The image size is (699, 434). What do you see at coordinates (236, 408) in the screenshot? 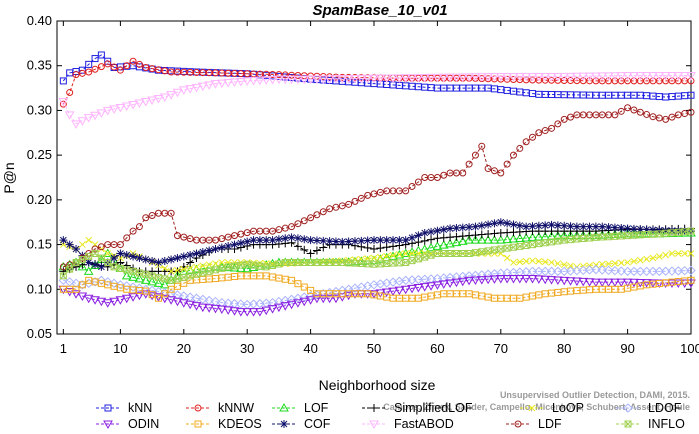
I see `legend-label: kNNW` at bounding box center [236, 408].